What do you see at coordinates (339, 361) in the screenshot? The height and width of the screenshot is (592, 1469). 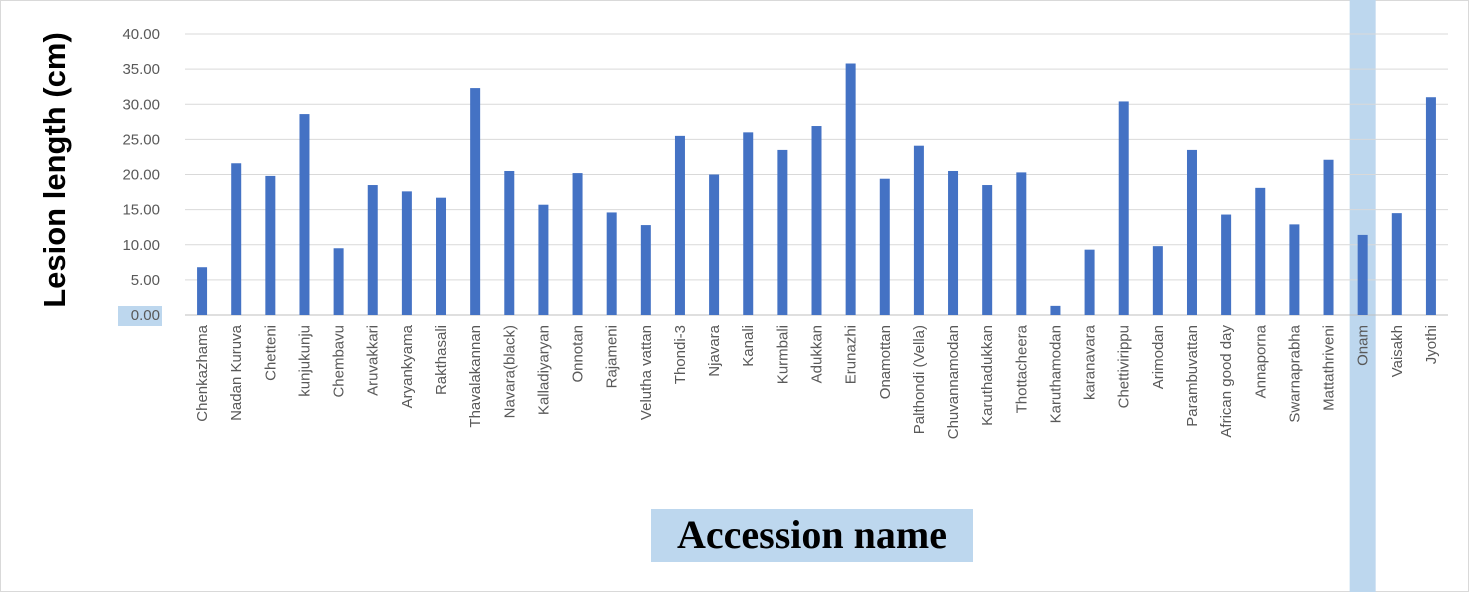 I see `x-tick-label: Chembavu` at bounding box center [339, 361].